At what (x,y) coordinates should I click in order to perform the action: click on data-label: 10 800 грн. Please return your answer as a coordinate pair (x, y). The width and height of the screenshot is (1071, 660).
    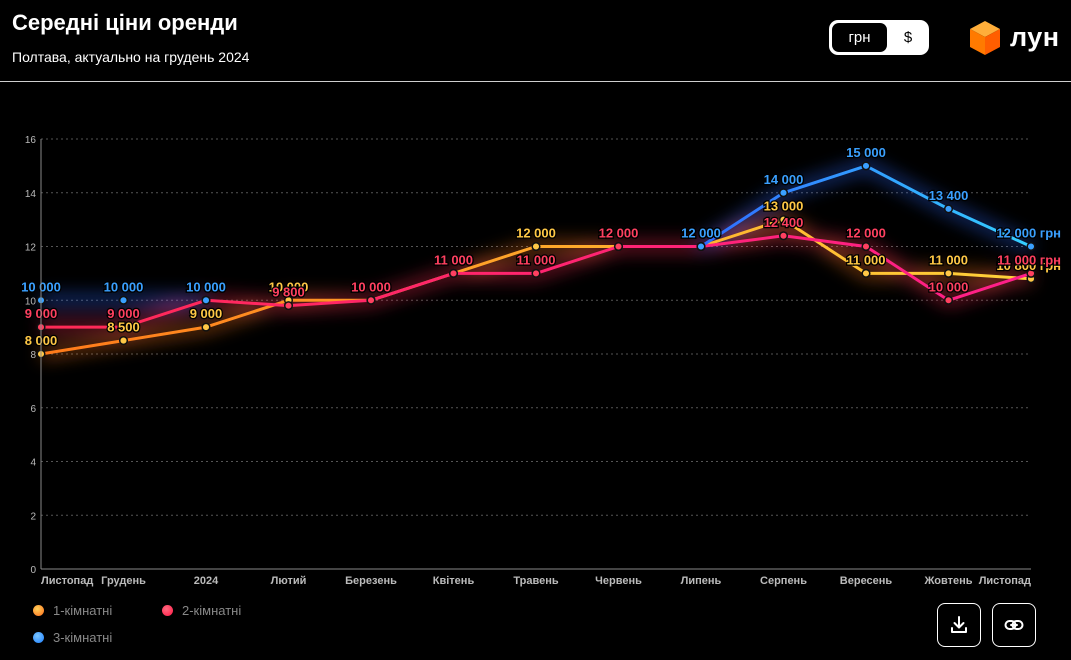
    Looking at the image, I should click on (1028, 265).